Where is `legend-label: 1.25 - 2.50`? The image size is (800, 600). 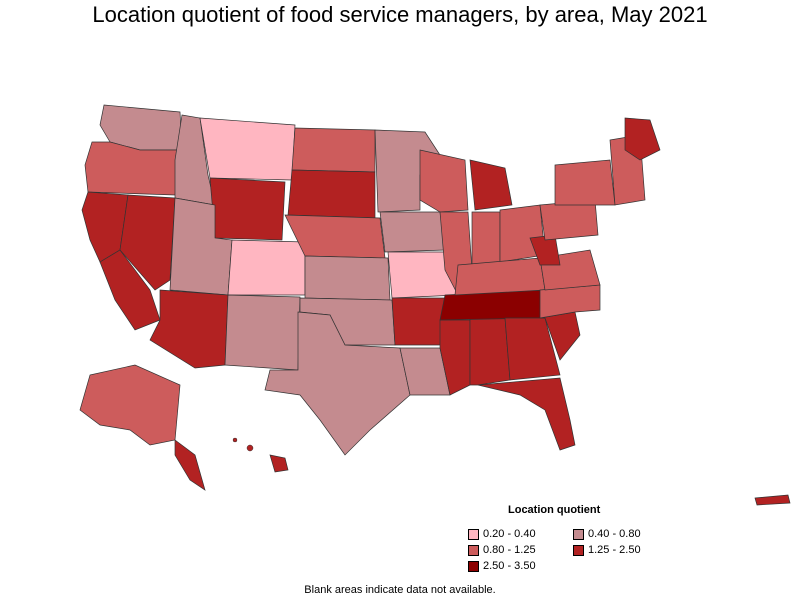 legend-label: 1.25 - 2.50 is located at coordinates (614, 550).